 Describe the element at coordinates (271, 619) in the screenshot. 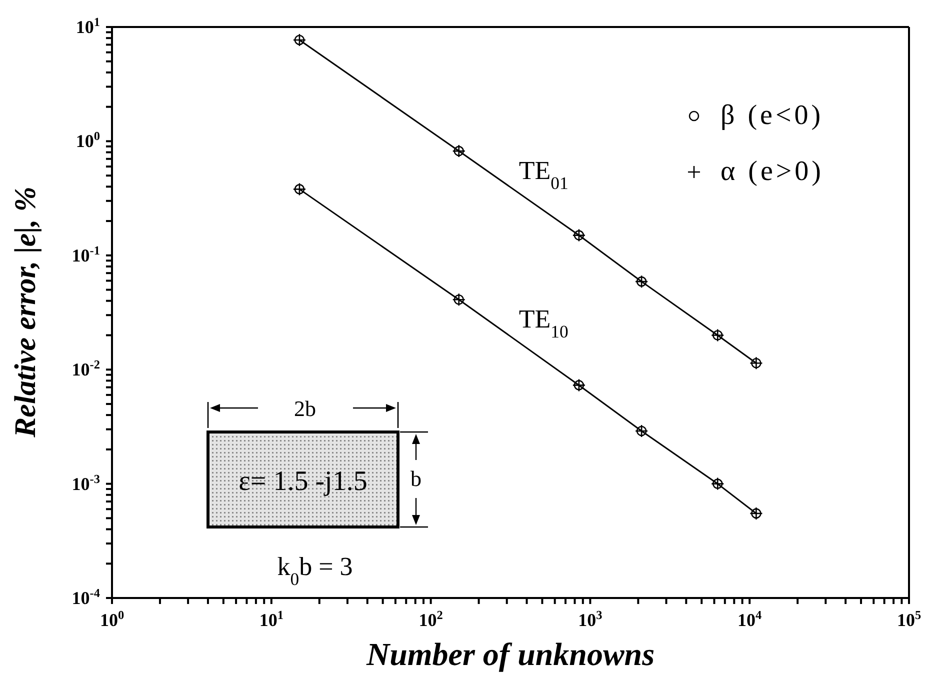

I see `x-tick-label: 10$^{1}$` at that location.